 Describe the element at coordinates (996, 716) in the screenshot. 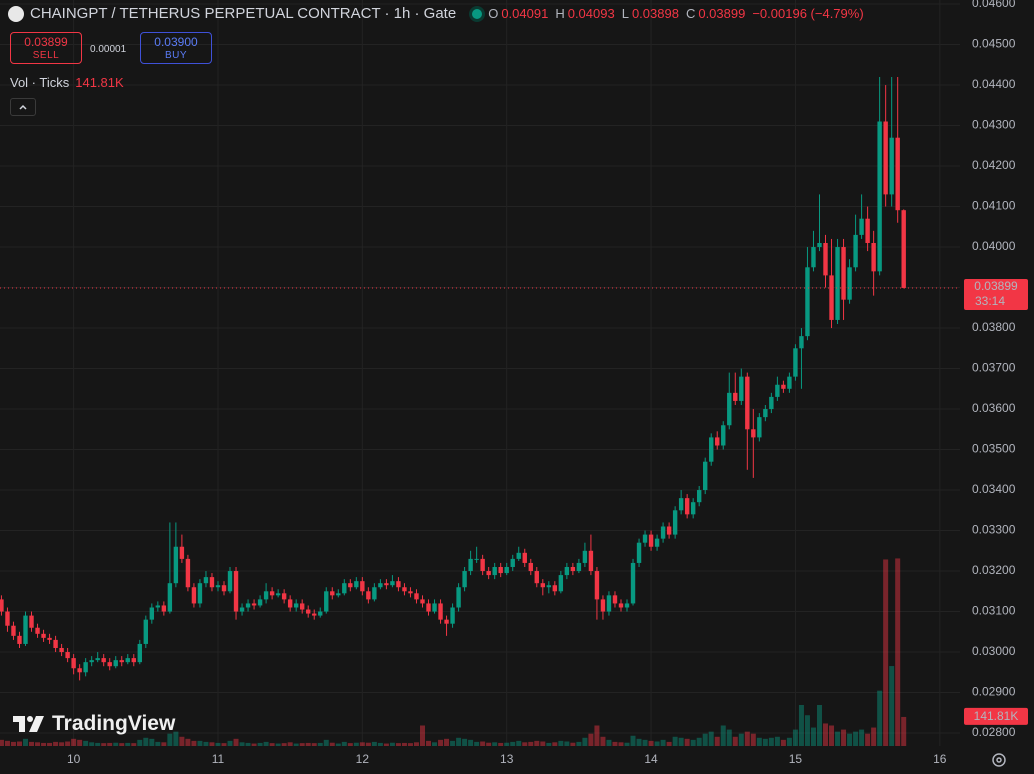

I see `volume-tag` at that location.